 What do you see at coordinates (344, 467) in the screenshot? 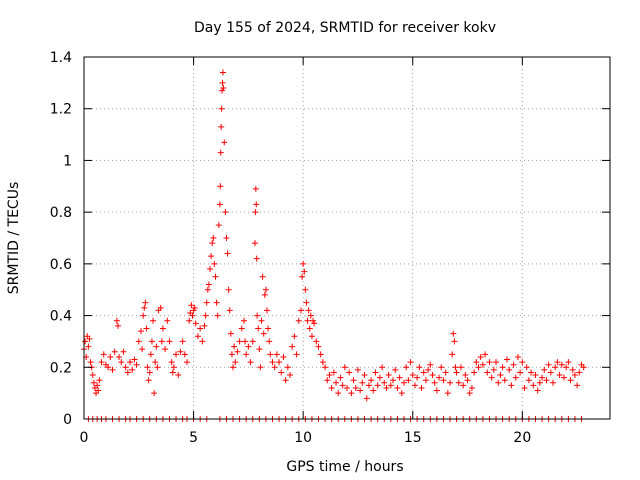
I see `x-axis-label: GPS time / hours` at bounding box center [344, 467].